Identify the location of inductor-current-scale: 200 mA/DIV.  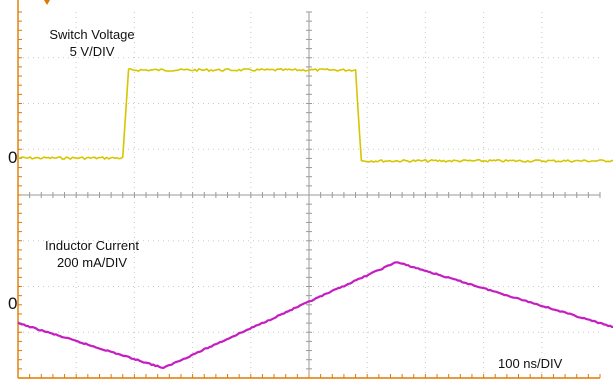
(92, 262).